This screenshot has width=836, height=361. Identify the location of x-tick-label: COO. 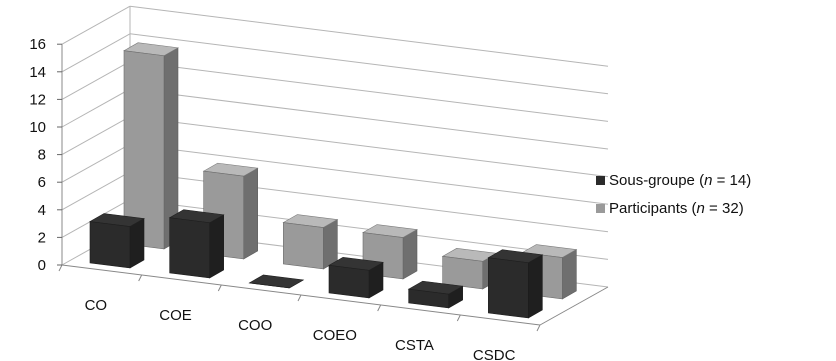
(255, 325).